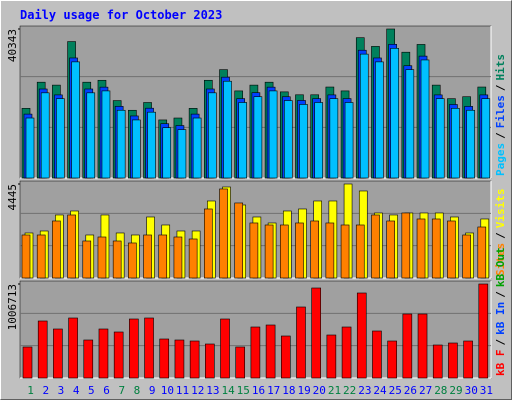  Describe the element at coordinates (500, 363) in the screenshot. I see `legend-entry: kB F` at that location.